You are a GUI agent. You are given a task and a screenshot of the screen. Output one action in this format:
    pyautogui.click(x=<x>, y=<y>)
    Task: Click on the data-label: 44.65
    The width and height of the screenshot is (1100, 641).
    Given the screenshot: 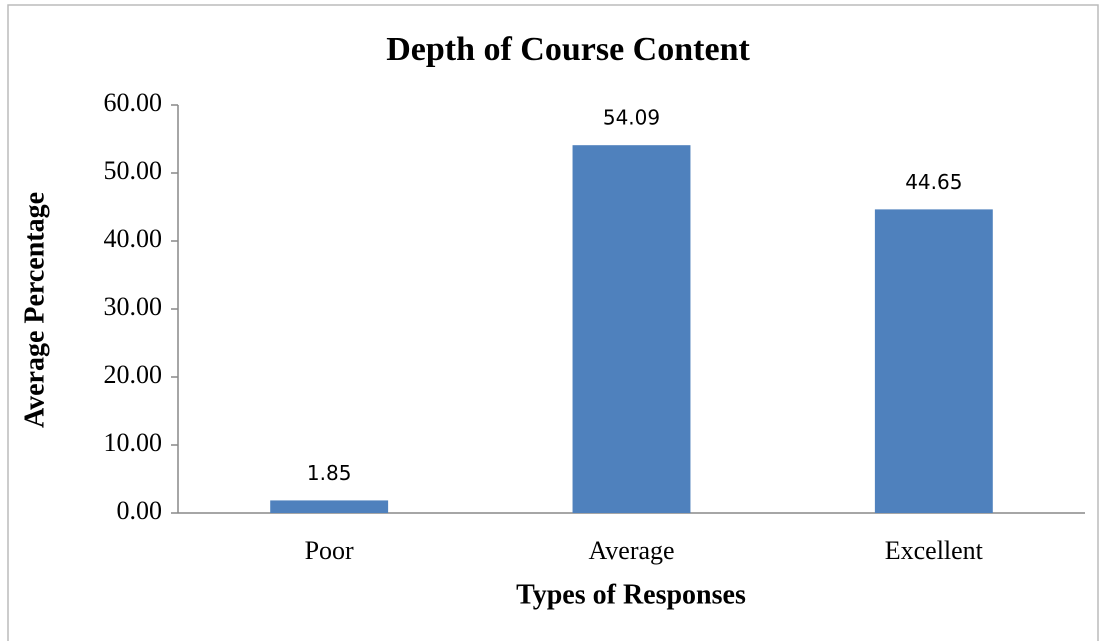 What is the action you would take?
    pyautogui.click(x=933, y=182)
    